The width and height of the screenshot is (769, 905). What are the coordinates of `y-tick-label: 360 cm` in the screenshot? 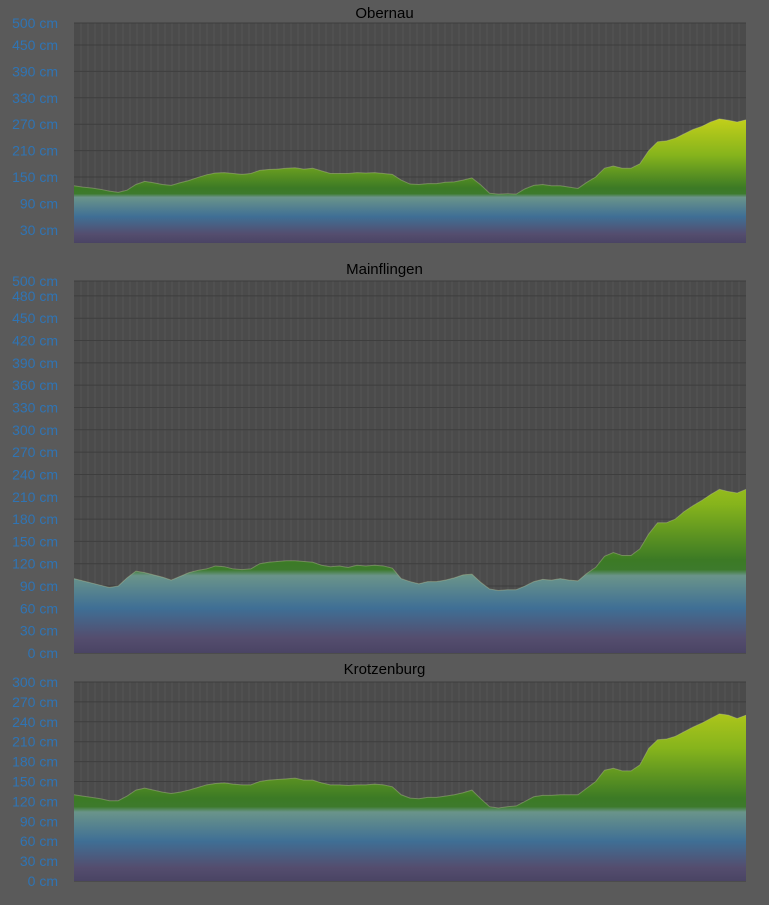 It's located at (35, 385).